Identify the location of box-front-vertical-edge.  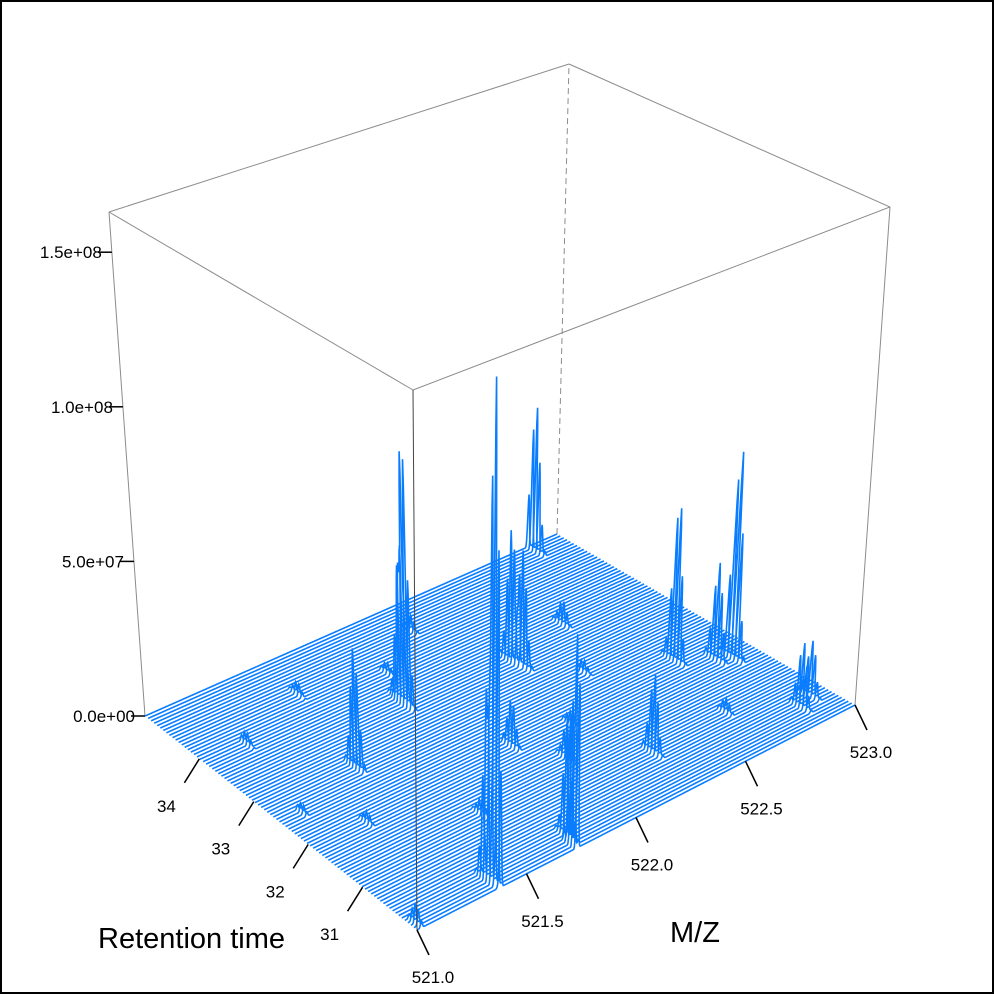
(415, 660).